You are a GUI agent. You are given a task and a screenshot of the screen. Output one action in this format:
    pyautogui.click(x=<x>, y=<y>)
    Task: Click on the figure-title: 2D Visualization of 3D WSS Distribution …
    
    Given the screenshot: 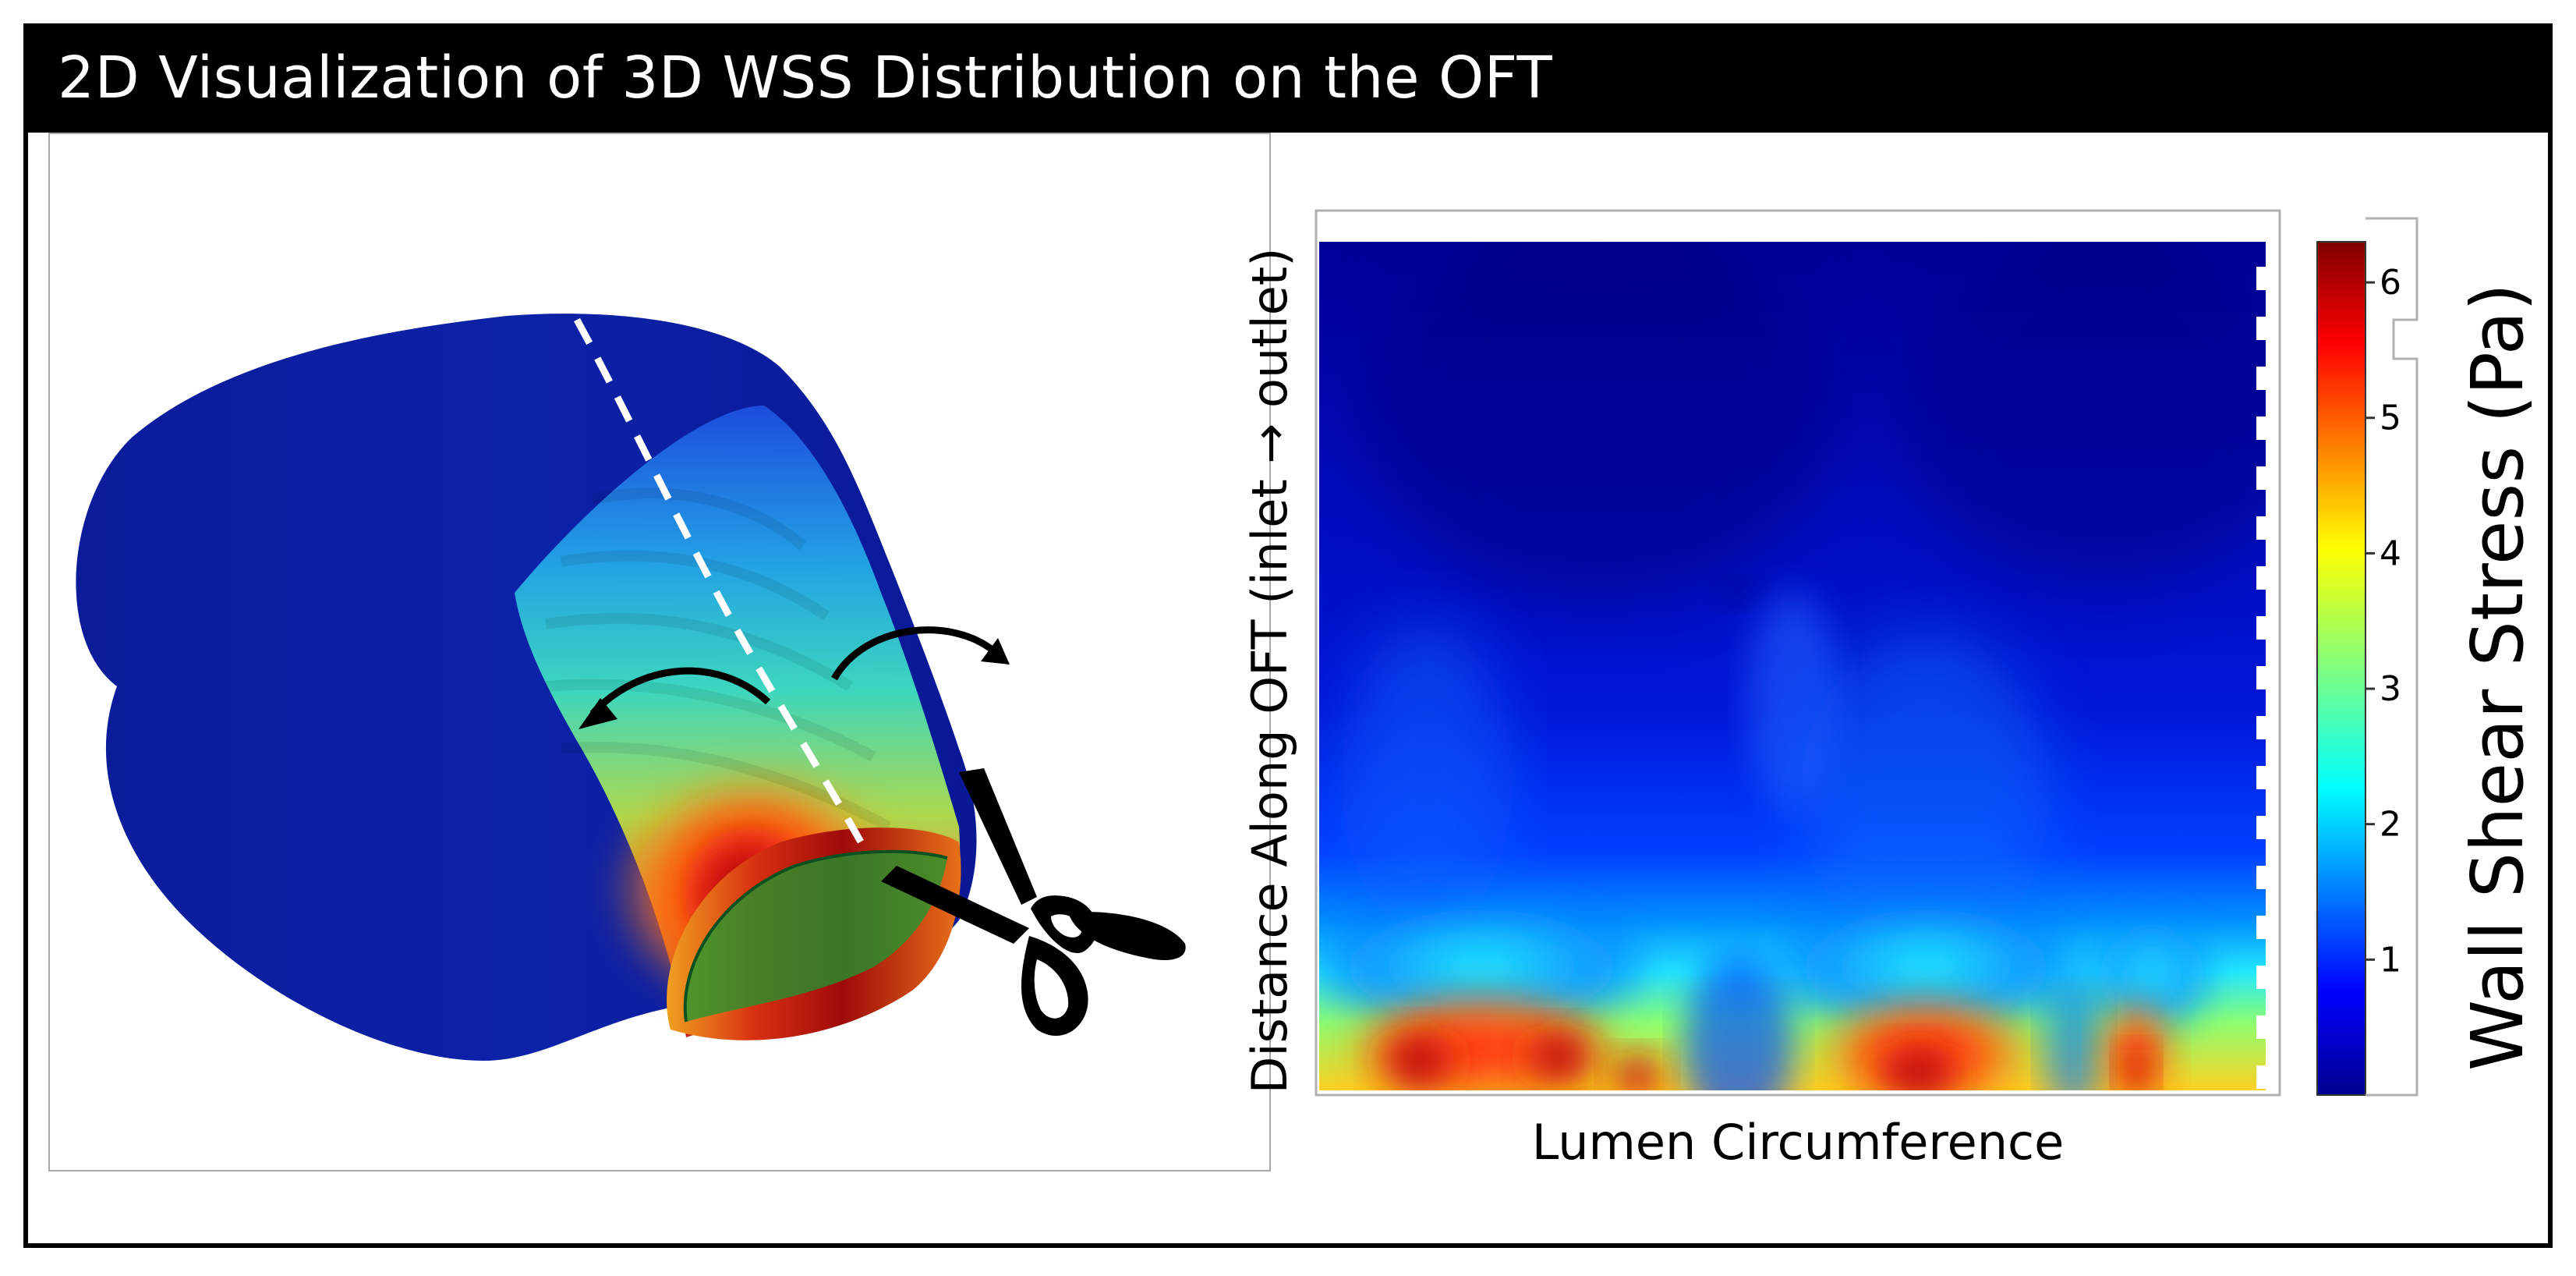 What is the action you would take?
    pyautogui.click(x=805, y=78)
    